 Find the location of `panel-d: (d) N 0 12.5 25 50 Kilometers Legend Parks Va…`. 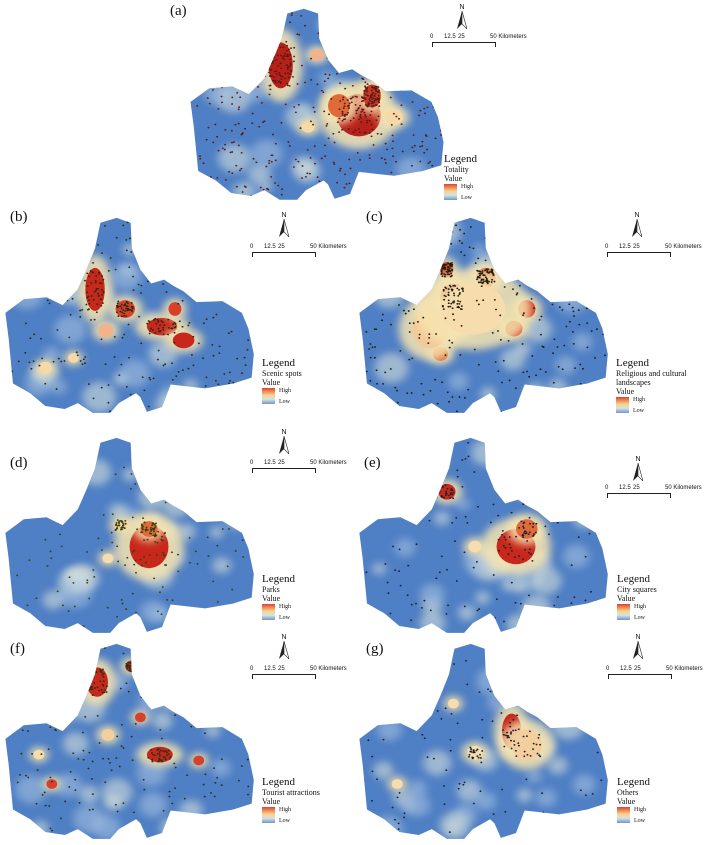

panel-d: (d) N 0 12.5 25 50 Kilometers Legend Parks Va… is located at coordinates (177, 524).